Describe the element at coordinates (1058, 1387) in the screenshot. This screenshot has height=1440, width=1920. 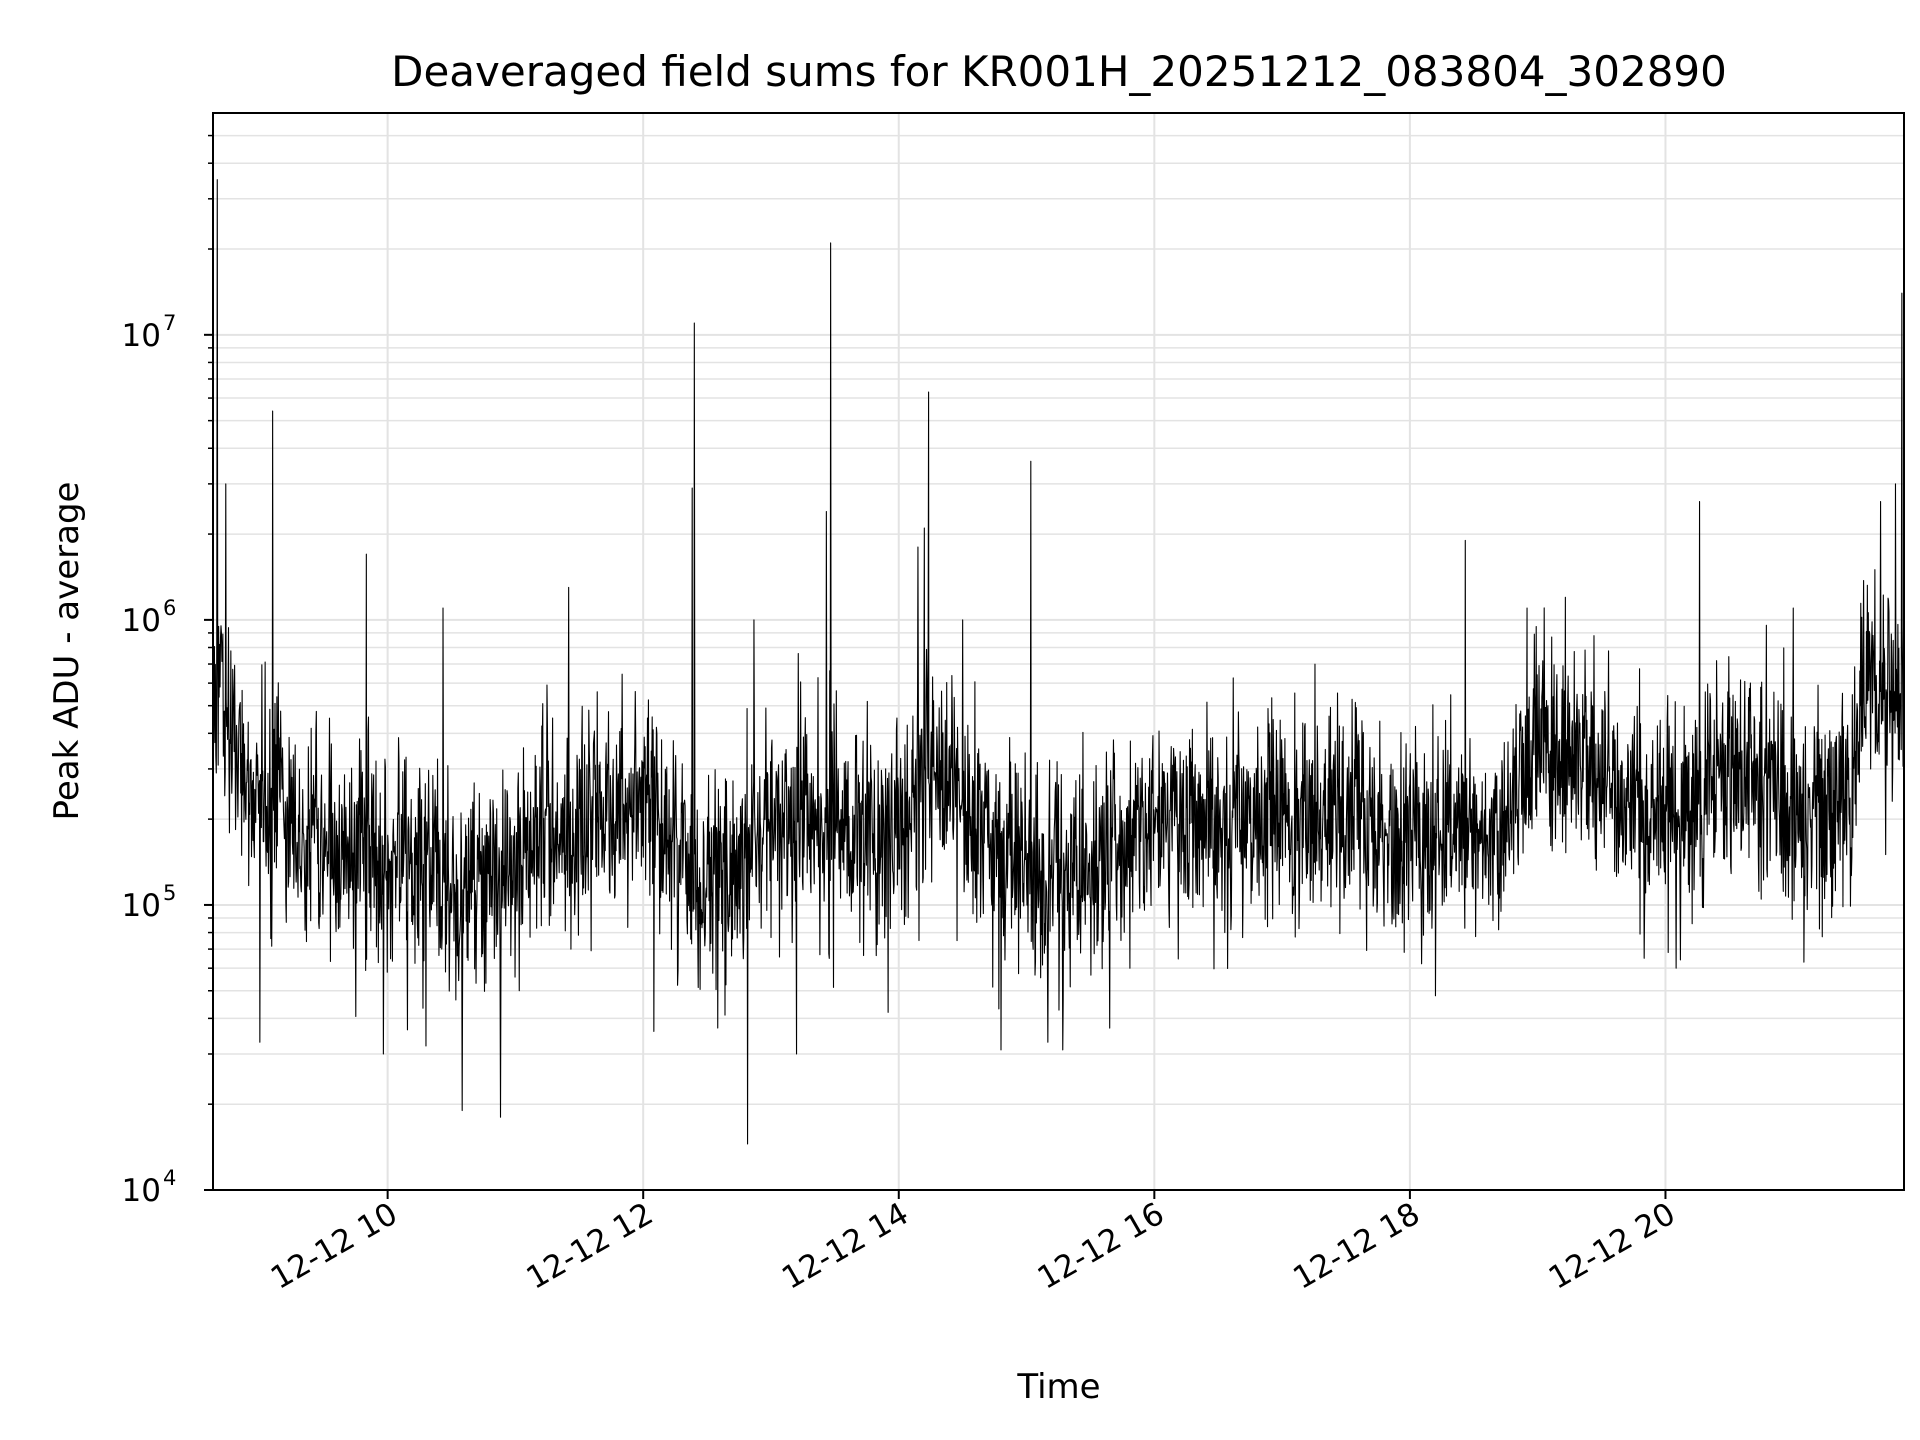
I see `x-axis-label: Time` at that location.